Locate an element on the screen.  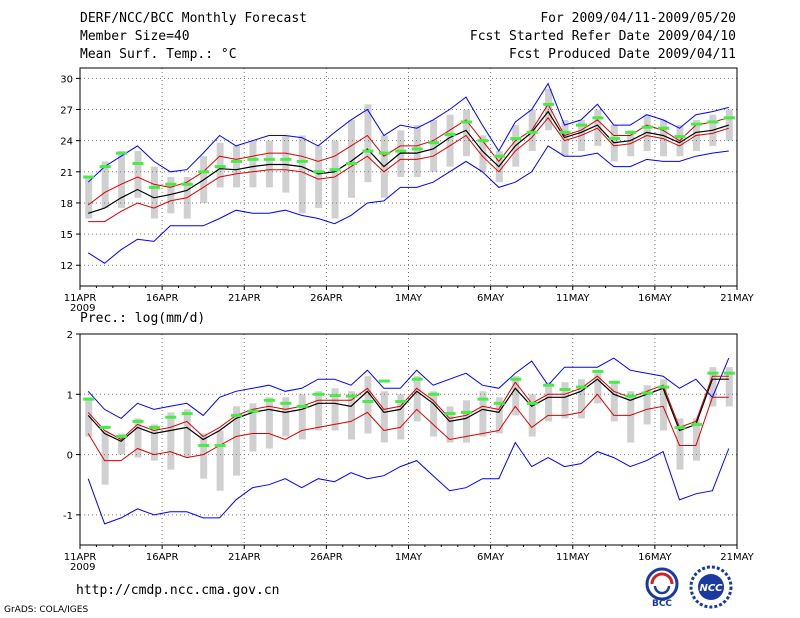
temp-series-max is located at coordinates (408, 132).